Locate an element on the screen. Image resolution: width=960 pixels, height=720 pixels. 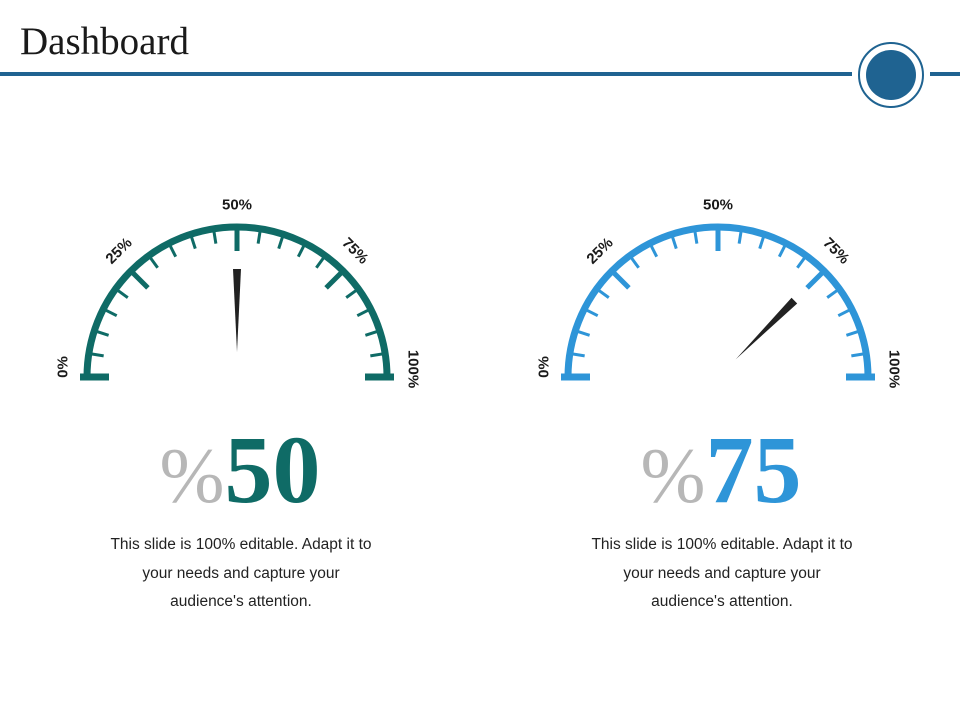
gauge-left: 0% 25% 50% 75% 100% is located at coordinates (238, 293).